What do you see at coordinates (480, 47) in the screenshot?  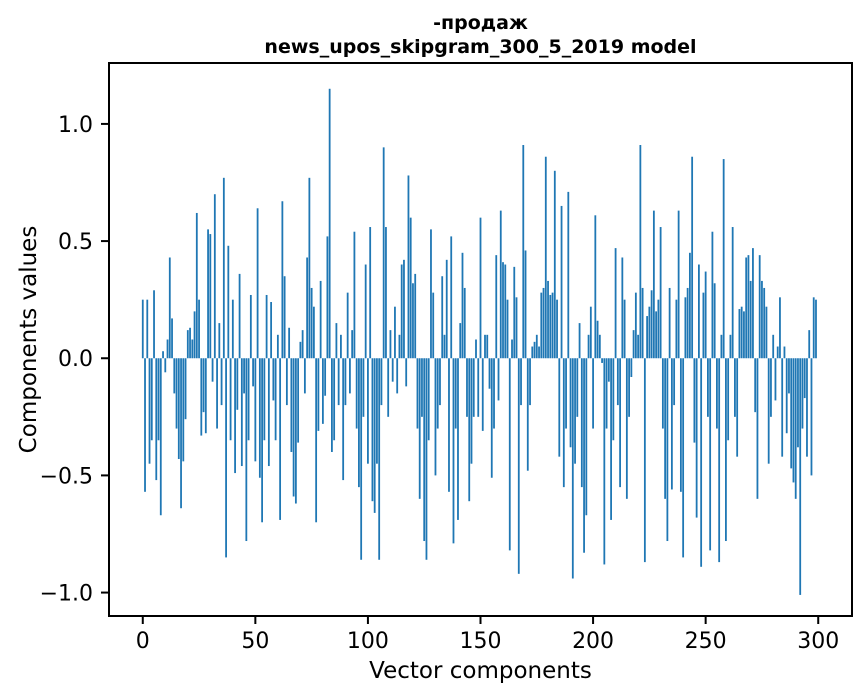 I see `chart-title-line2: news_upos_skipgram_300_5_2019 model` at bounding box center [480, 47].